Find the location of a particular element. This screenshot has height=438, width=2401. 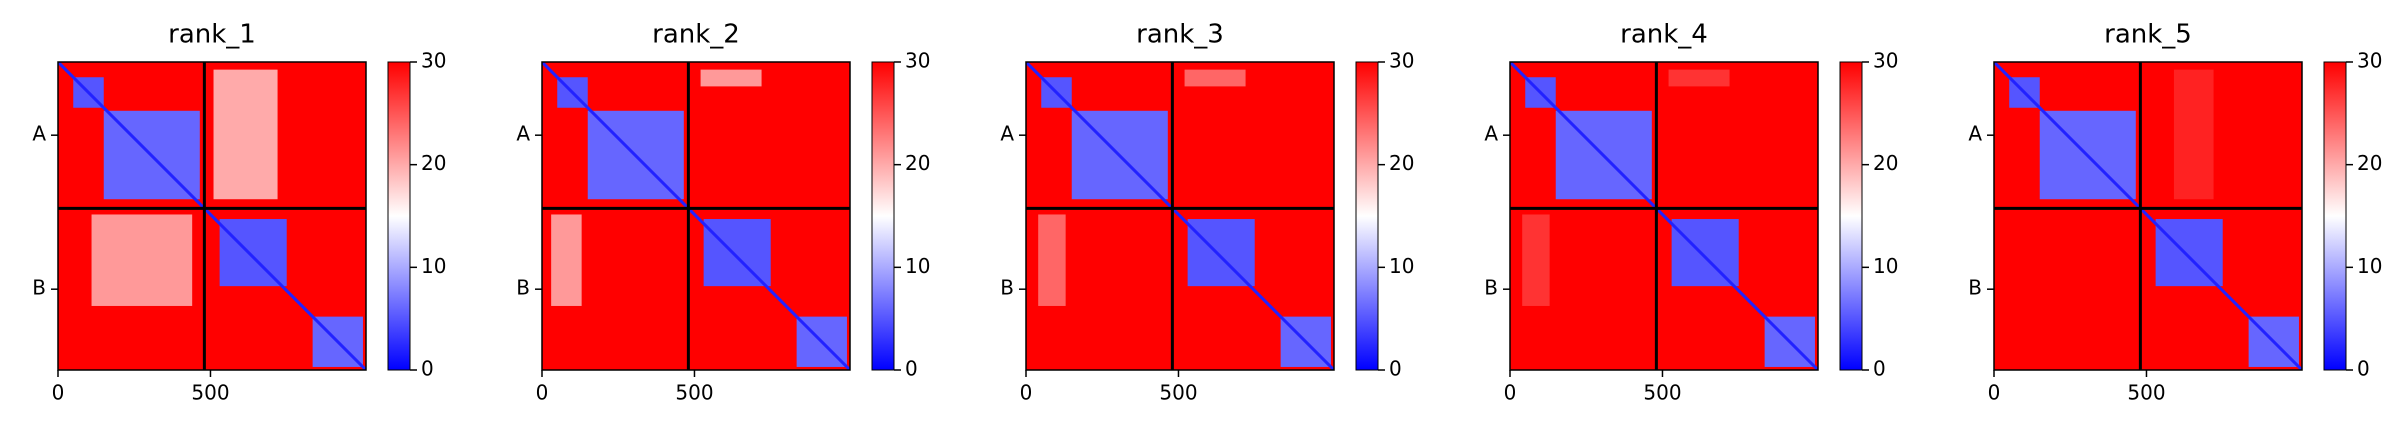

chart-title: rank_3 is located at coordinates (1180, 35).